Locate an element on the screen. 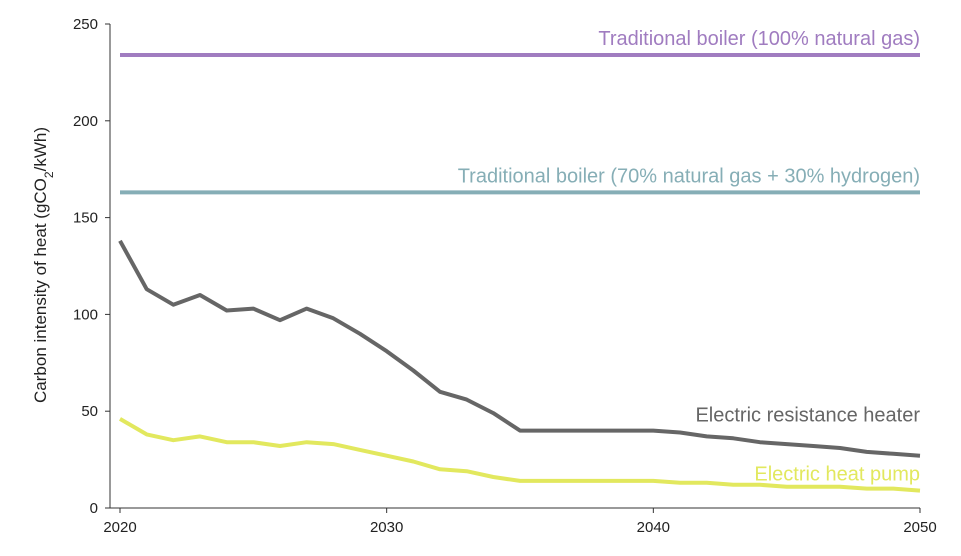 The height and width of the screenshot is (556, 961). x-tick-label: 2020 is located at coordinates (119, 527).